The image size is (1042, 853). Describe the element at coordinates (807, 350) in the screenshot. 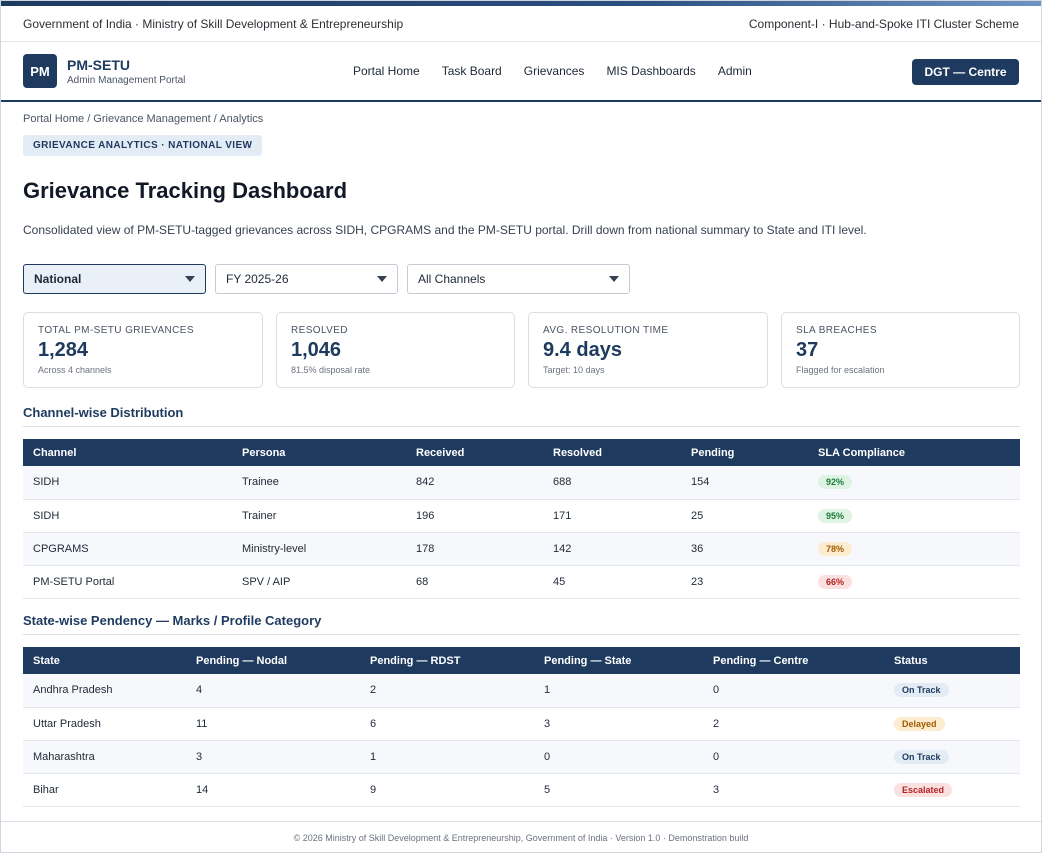

I see `stat-value: 37` at that location.